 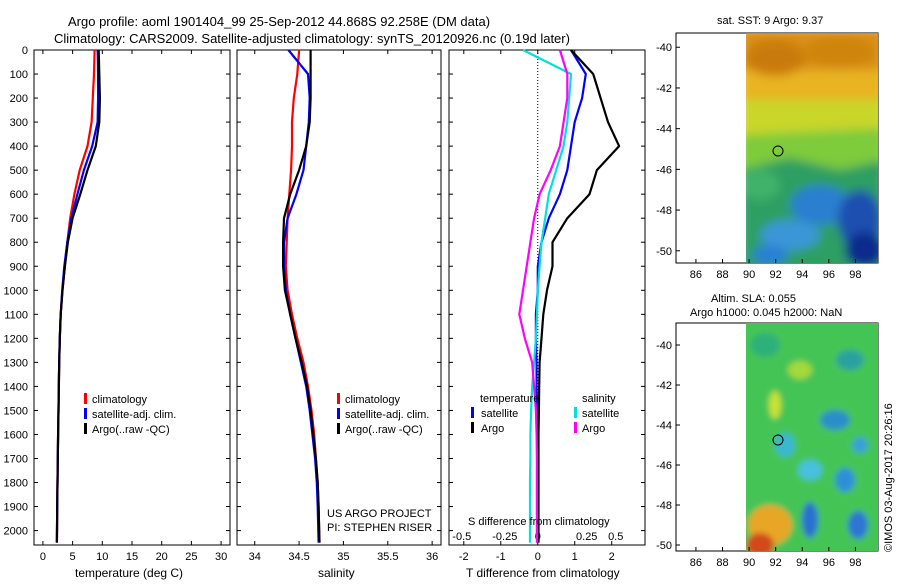 What do you see at coordinates (855, 275) in the screenshot?
I see `lon-tick-label: 98` at bounding box center [855, 275].